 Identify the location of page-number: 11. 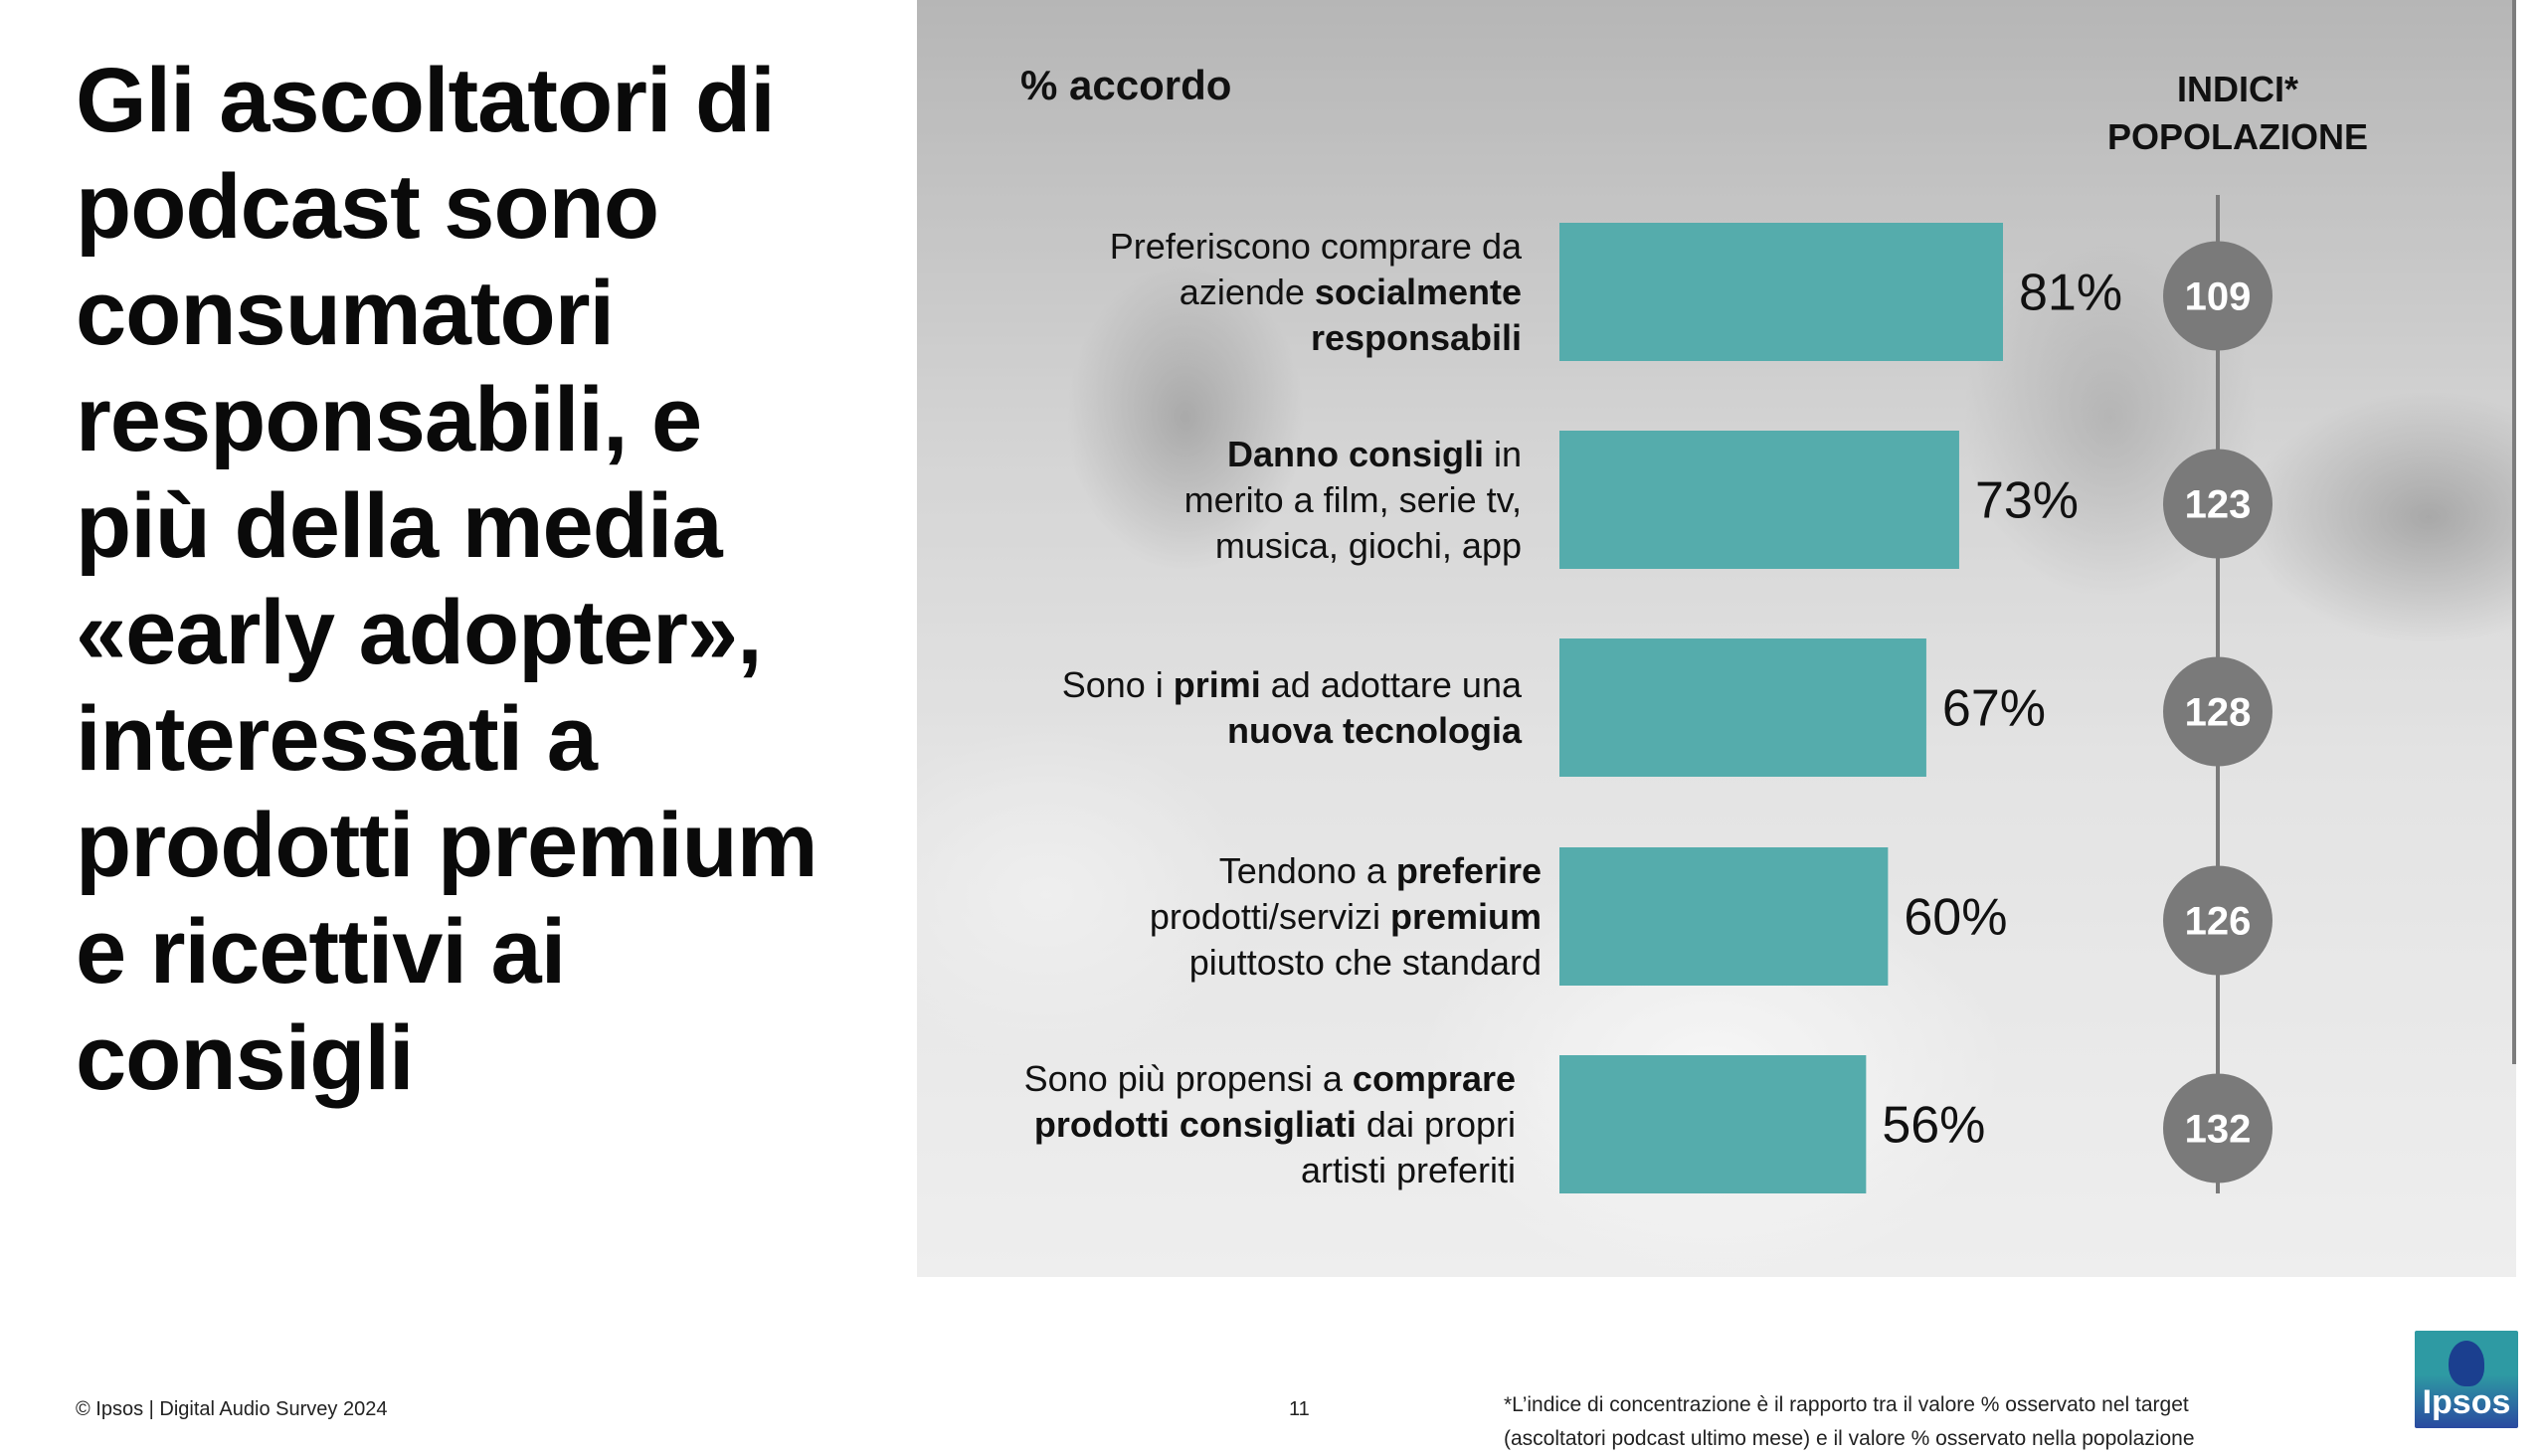
(1299, 1409).